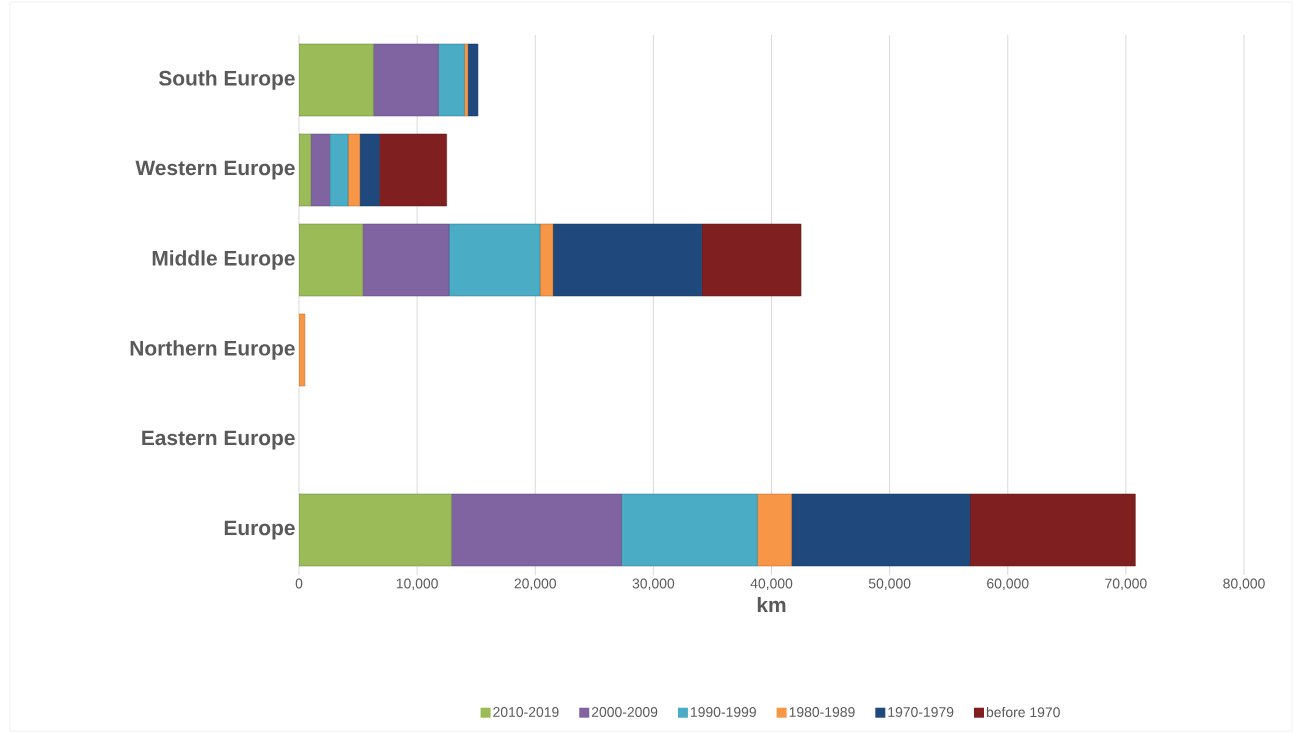 Image resolution: width=1294 pixels, height=733 pixels. I want to click on y-tick-label: South Europe, so click(226, 80).